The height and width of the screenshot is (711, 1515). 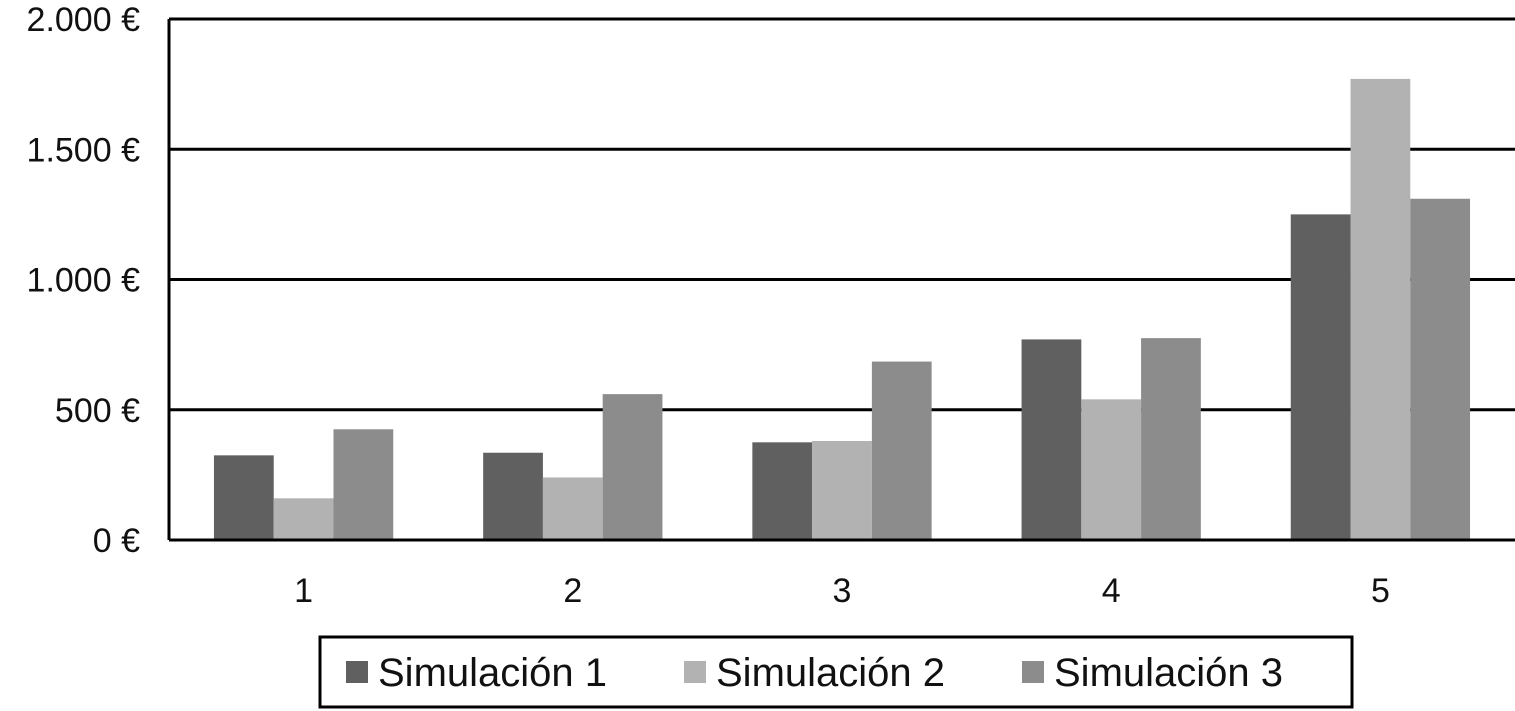 What do you see at coordinates (116, 541) in the screenshot?
I see `y-tick-label: 0 €` at bounding box center [116, 541].